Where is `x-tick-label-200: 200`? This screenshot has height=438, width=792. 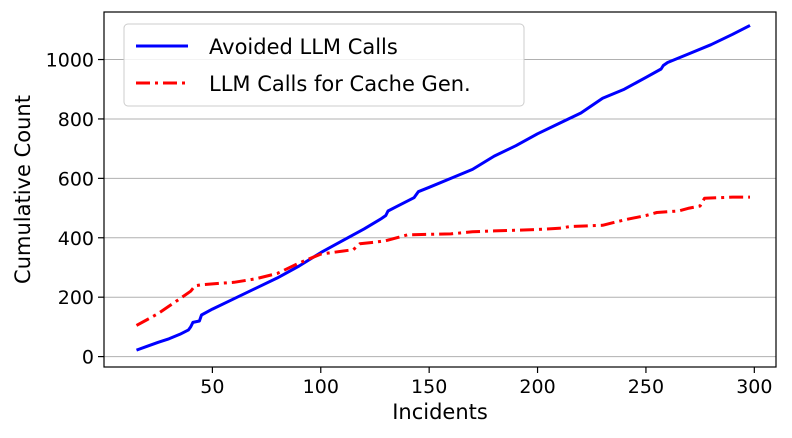 x-tick-label-200: 200 is located at coordinates (537, 387).